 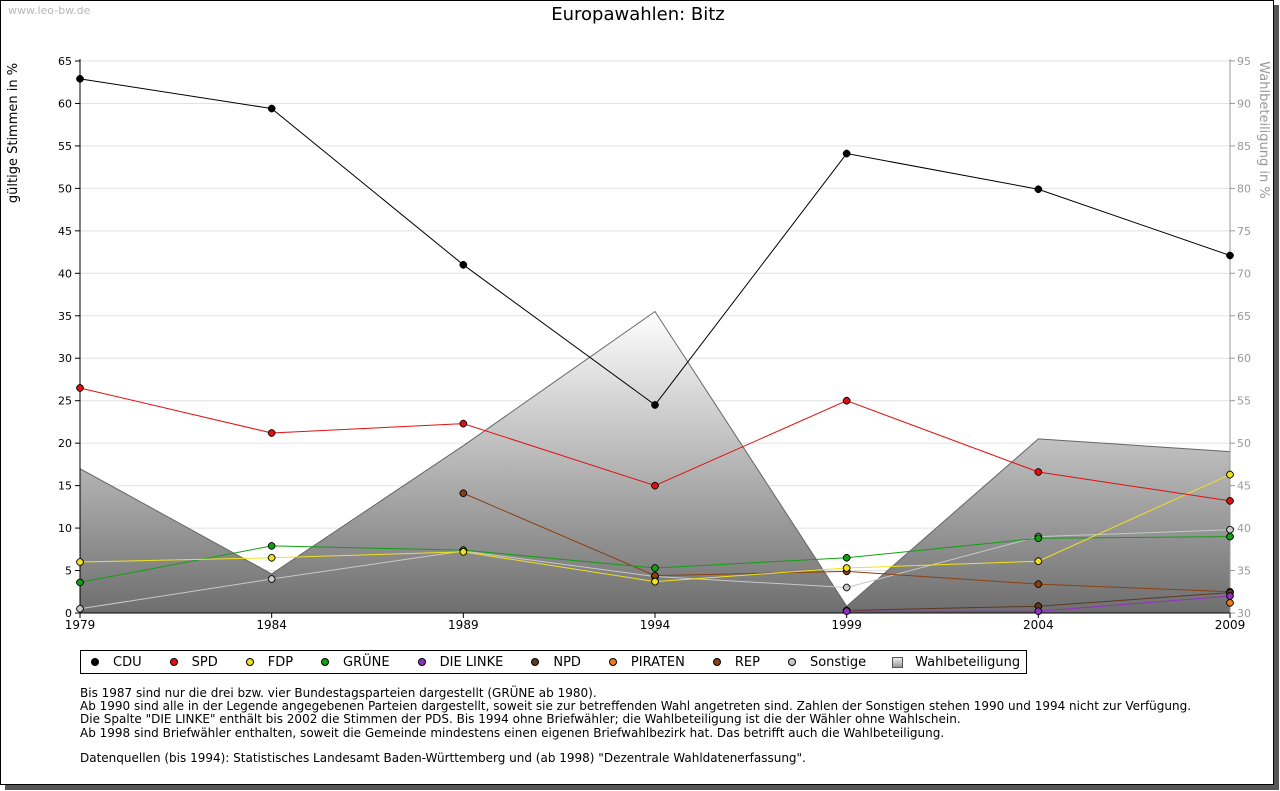 What do you see at coordinates (191, 662) in the screenshot?
I see `legend-item: SPD` at bounding box center [191, 662].